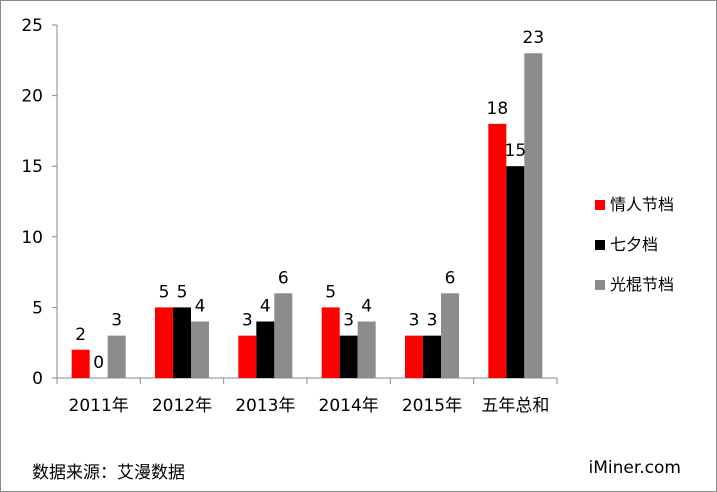  Describe the element at coordinates (99, 406) in the screenshot. I see `x-category-label: 2011年` at that location.